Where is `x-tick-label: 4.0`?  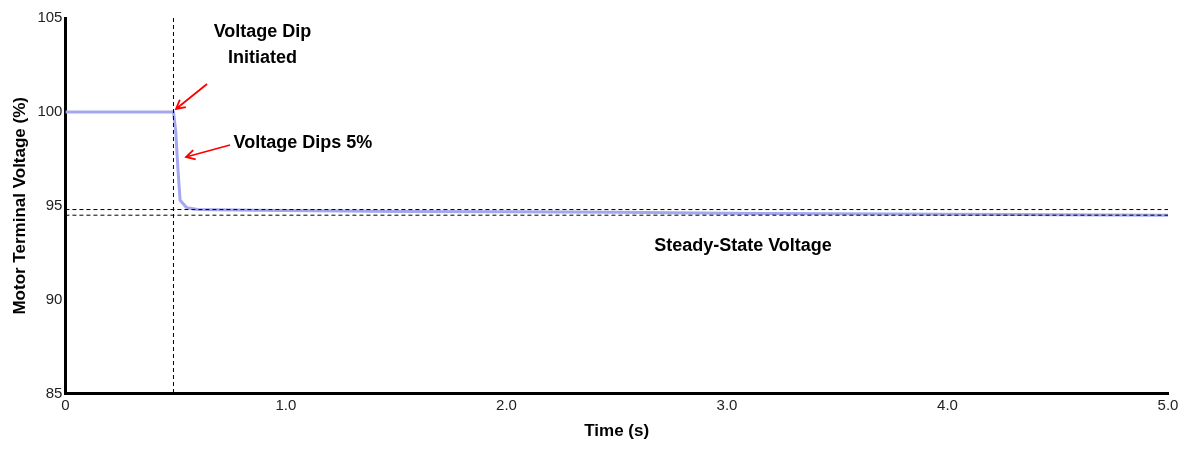
x-tick-label: 4.0 is located at coordinates (947, 404).